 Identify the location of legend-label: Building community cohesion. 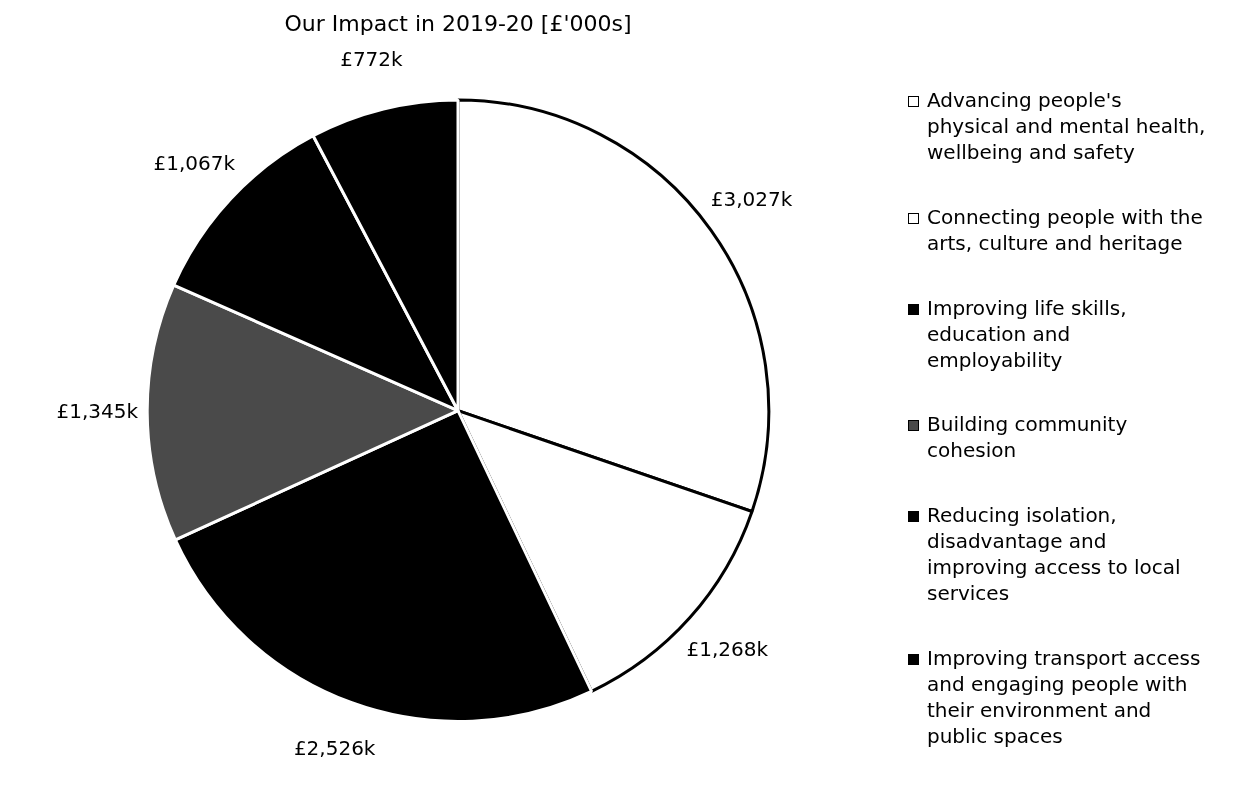
(1028, 437).